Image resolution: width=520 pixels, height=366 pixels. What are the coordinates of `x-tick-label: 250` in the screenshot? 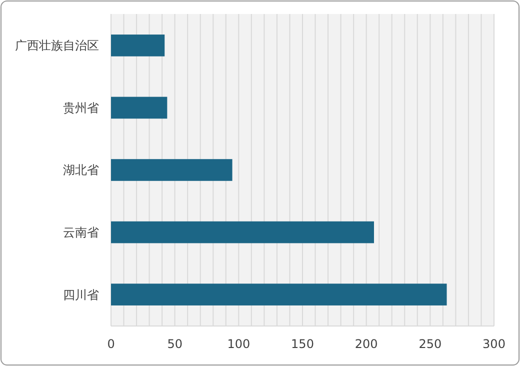 It's located at (430, 344).